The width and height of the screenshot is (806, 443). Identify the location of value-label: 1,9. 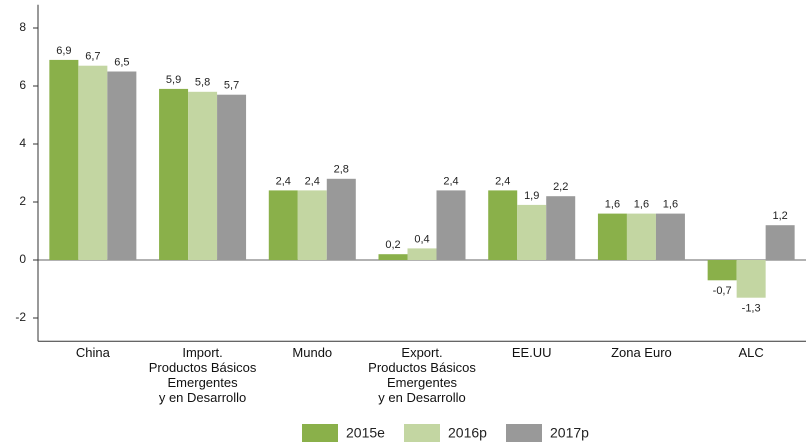
(531, 196).